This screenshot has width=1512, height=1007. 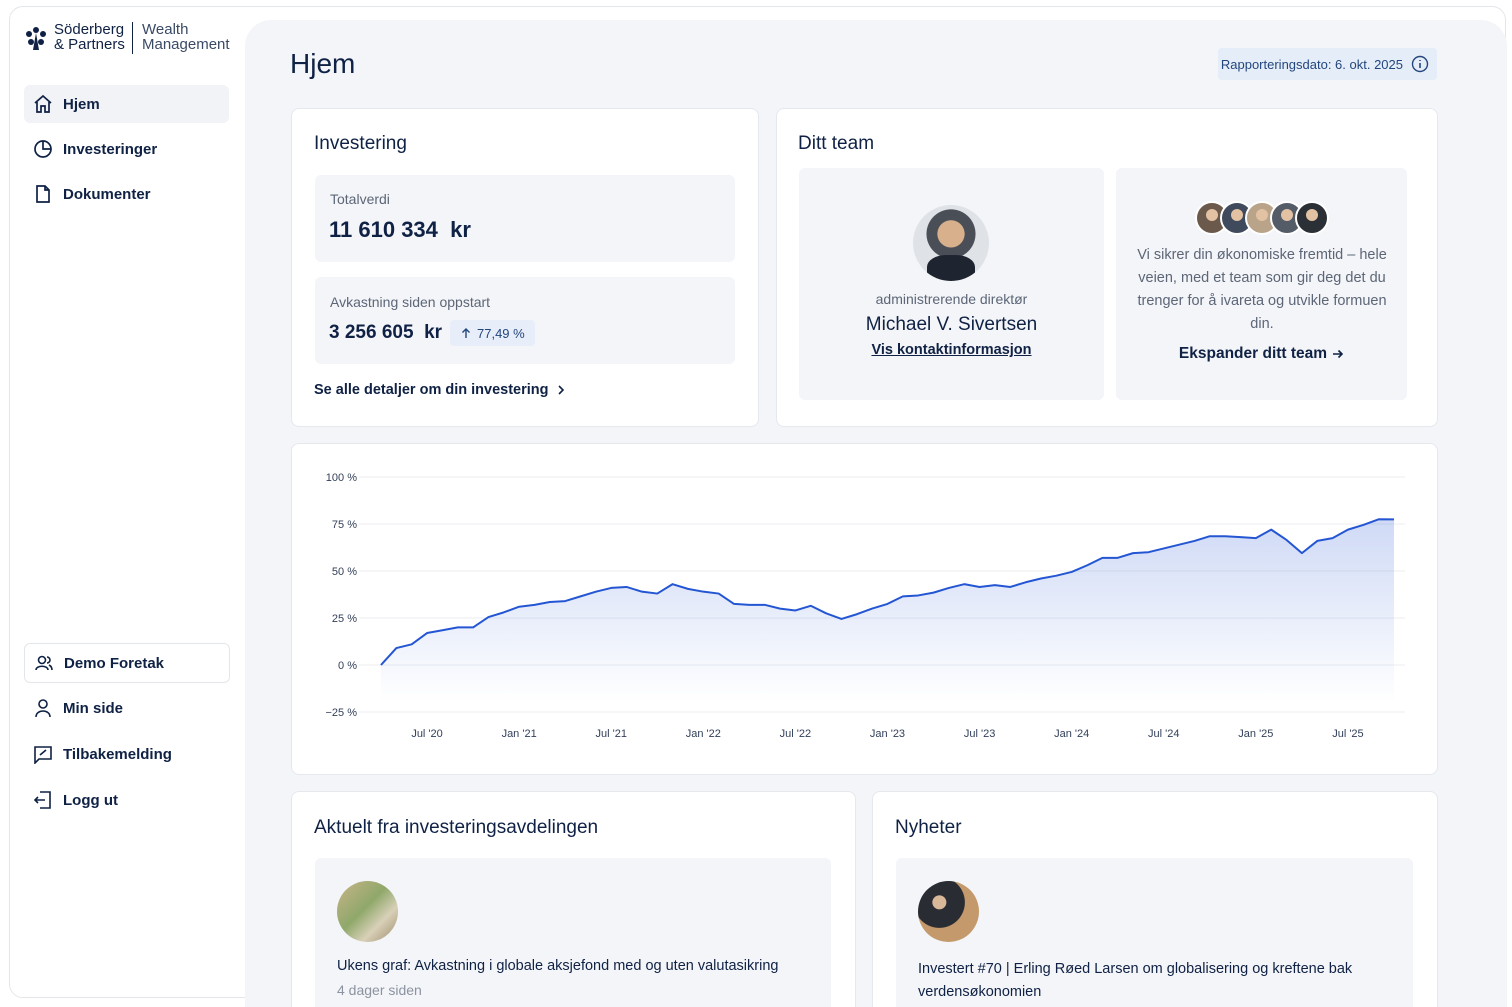 I want to click on info-icon, so click(x=1420, y=64).